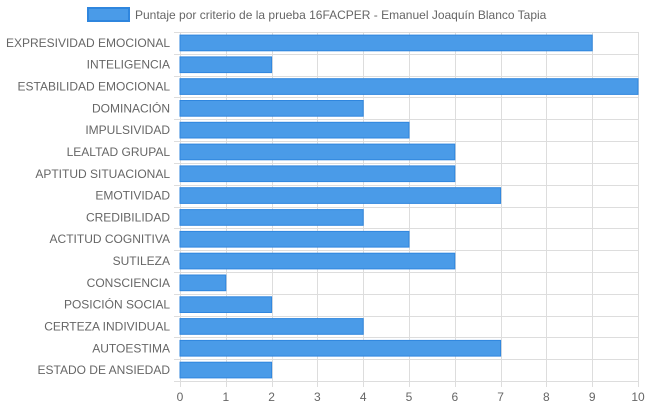 The image size is (648, 410). I want to click on category-label: LEALTAD GRUPAL, so click(119, 152).